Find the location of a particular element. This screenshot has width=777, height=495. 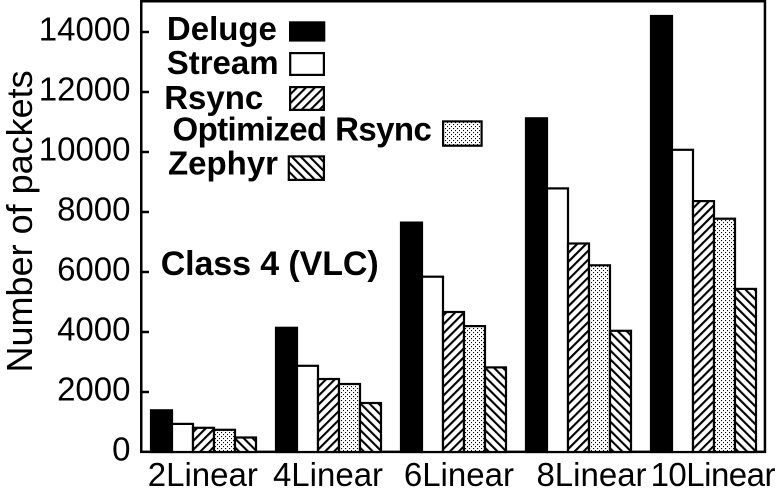

svg-text: 0 is located at coordinates (121, 449).